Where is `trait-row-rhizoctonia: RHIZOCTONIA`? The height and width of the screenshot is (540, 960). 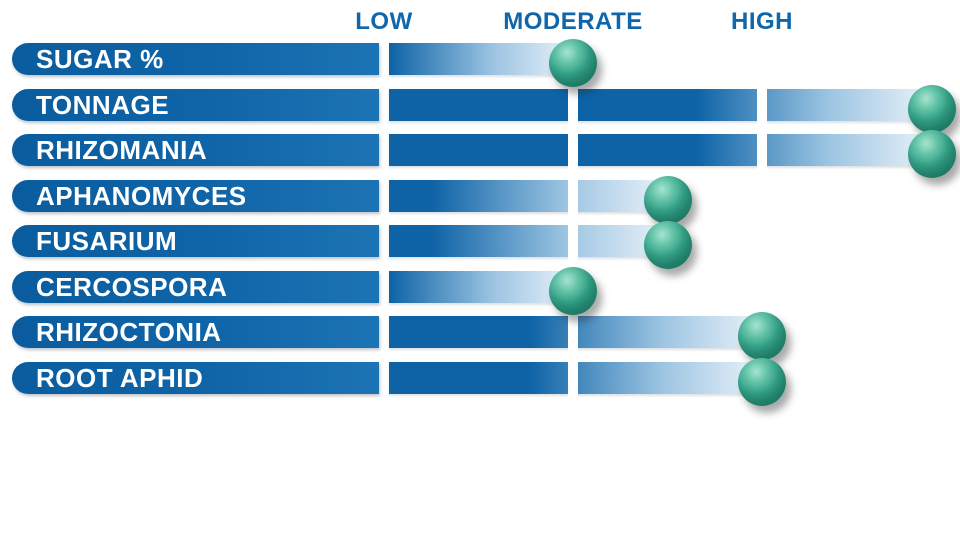 trait-row-rhizoctonia: RHIZOCTONIA is located at coordinates (480, 336).